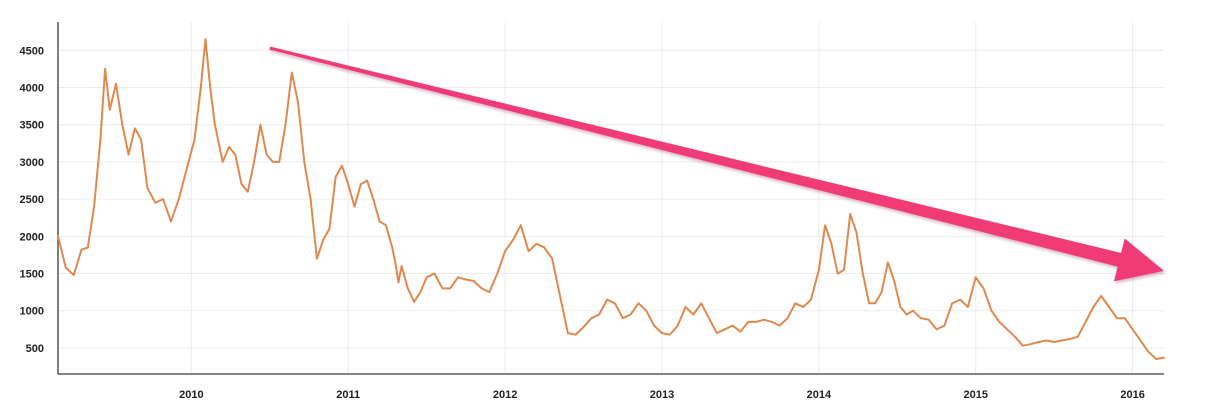 The width and height of the screenshot is (1214, 414). What do you see at coordinates (662, 395) in the screenshot?
I see `x-tick-label: 2013` at bounding box center [662, 395].